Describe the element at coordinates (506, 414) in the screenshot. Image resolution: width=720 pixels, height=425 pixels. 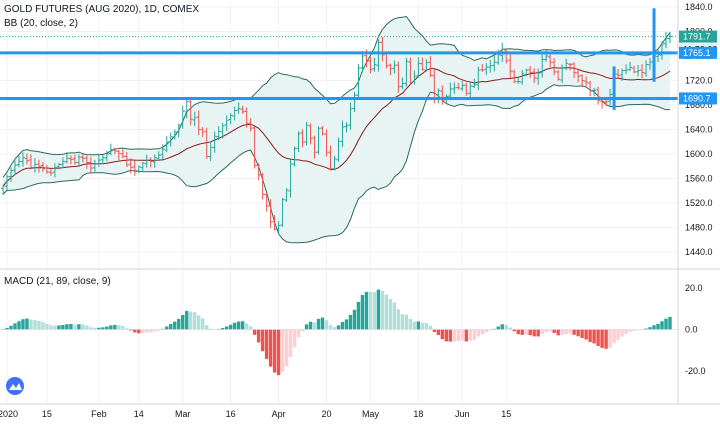
I see `time-tick-label: 15` at that location.